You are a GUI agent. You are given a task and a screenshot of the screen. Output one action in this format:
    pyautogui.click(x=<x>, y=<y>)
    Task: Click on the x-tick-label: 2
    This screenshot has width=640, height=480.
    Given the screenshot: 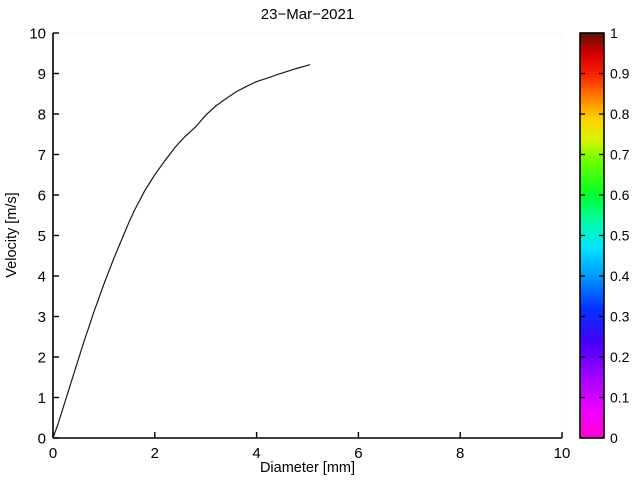 What is the action you would take?
    pyautogui.click(x=155, y=453)
    